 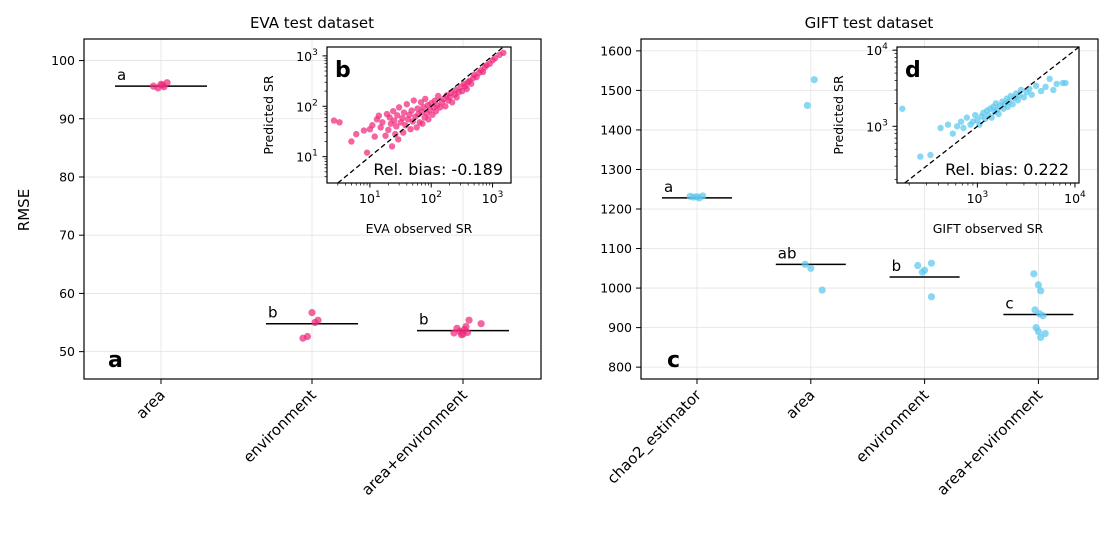 I want to click on eva-inset-xticks: 101 102 103, so click(x=420, y=194).